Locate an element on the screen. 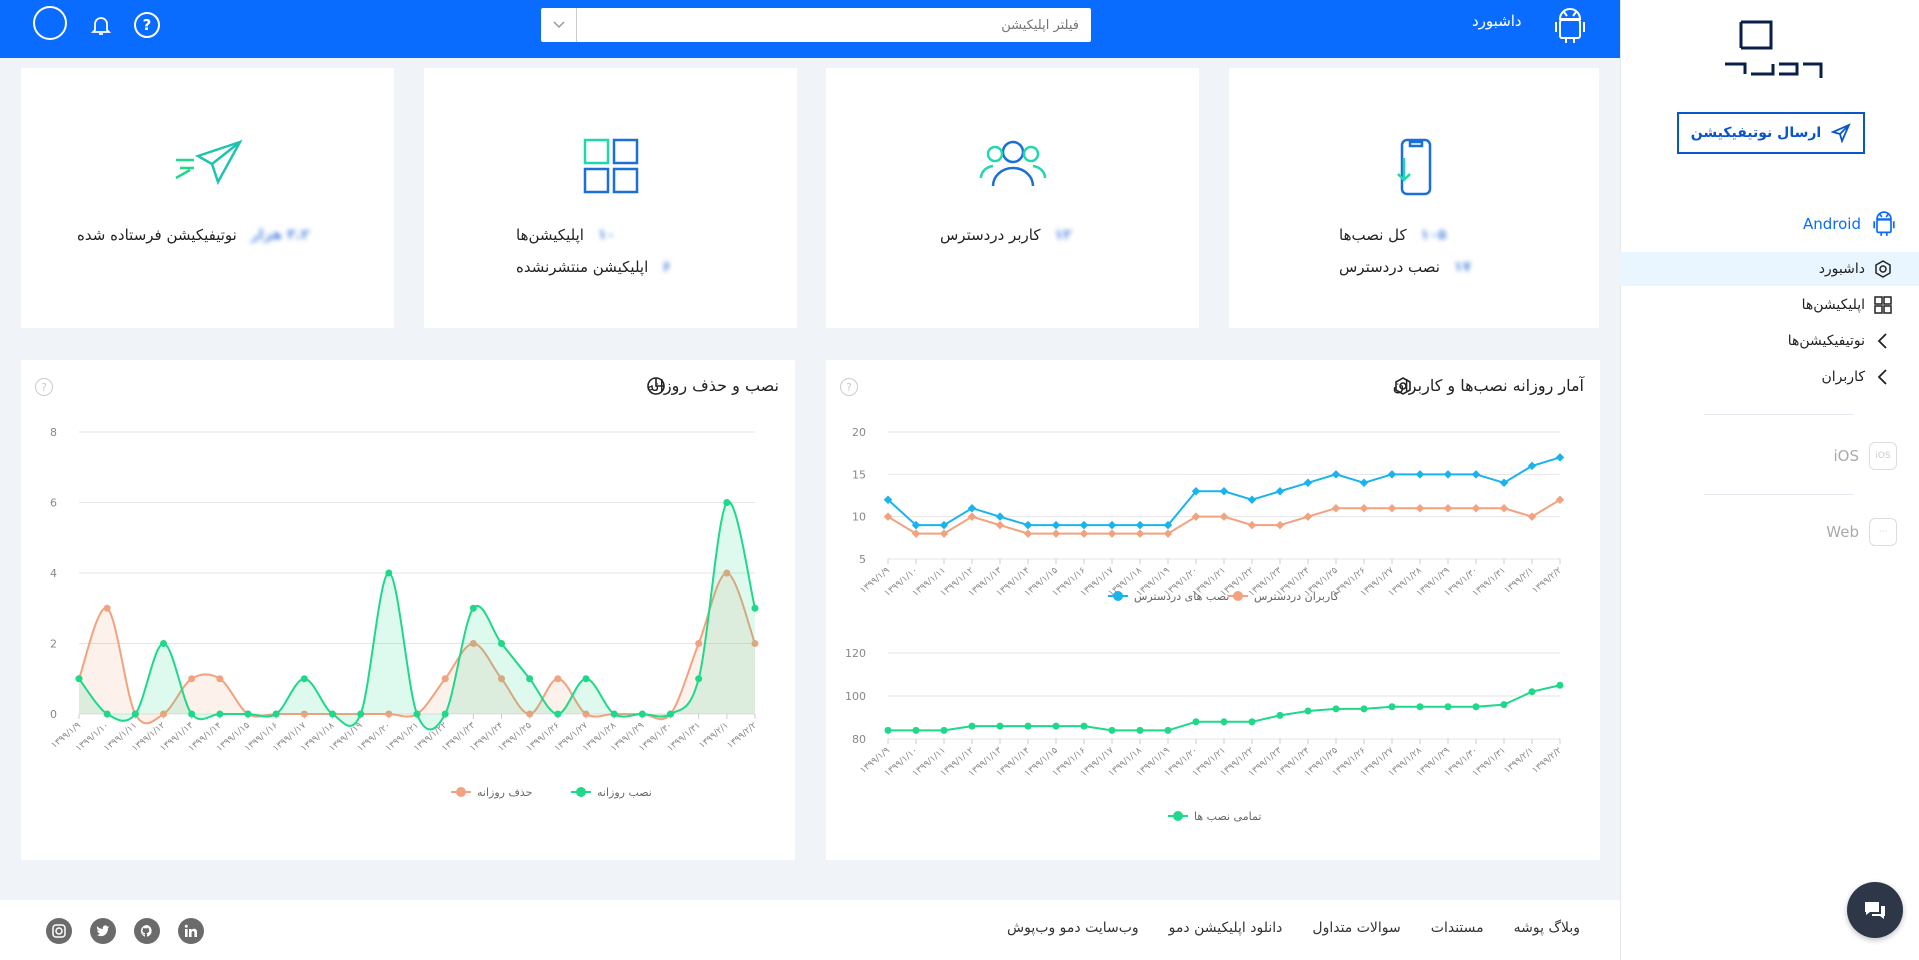  y-tick-label: 20 is located at coordinates (859, 432).